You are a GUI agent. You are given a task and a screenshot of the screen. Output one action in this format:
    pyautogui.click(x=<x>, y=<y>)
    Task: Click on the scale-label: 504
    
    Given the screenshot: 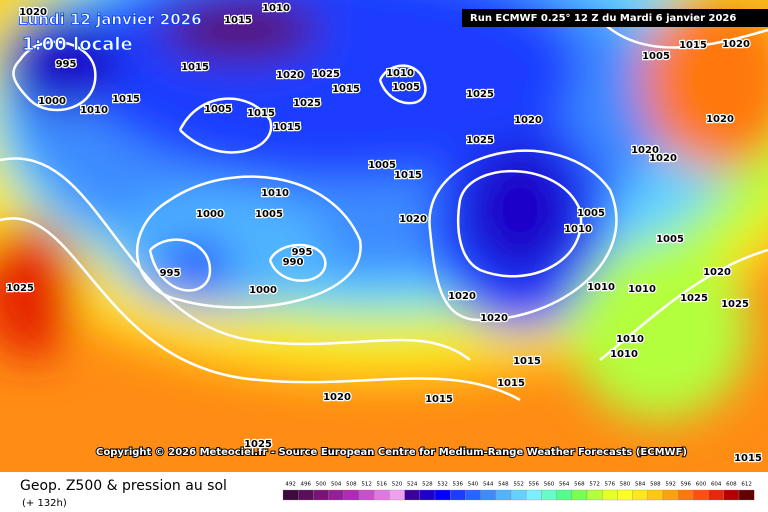 What is the action you would take?
    pyautogui.click(x=336, y=485)
    